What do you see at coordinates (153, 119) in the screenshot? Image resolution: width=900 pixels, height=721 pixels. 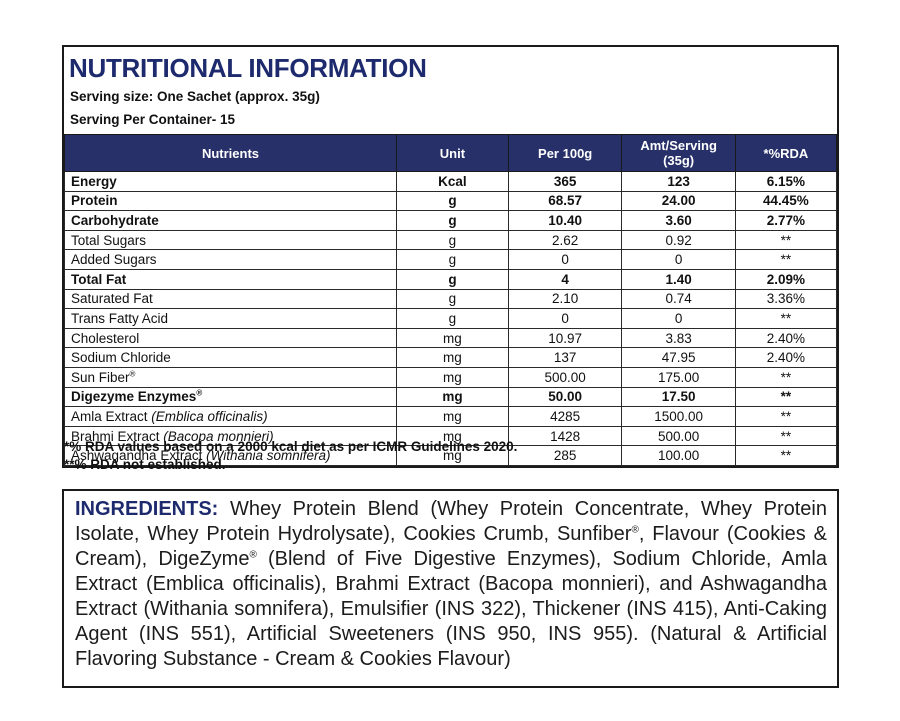 I see `serving-per-container-line: Serving Per Container- 15` at bounding box center [153, 119].